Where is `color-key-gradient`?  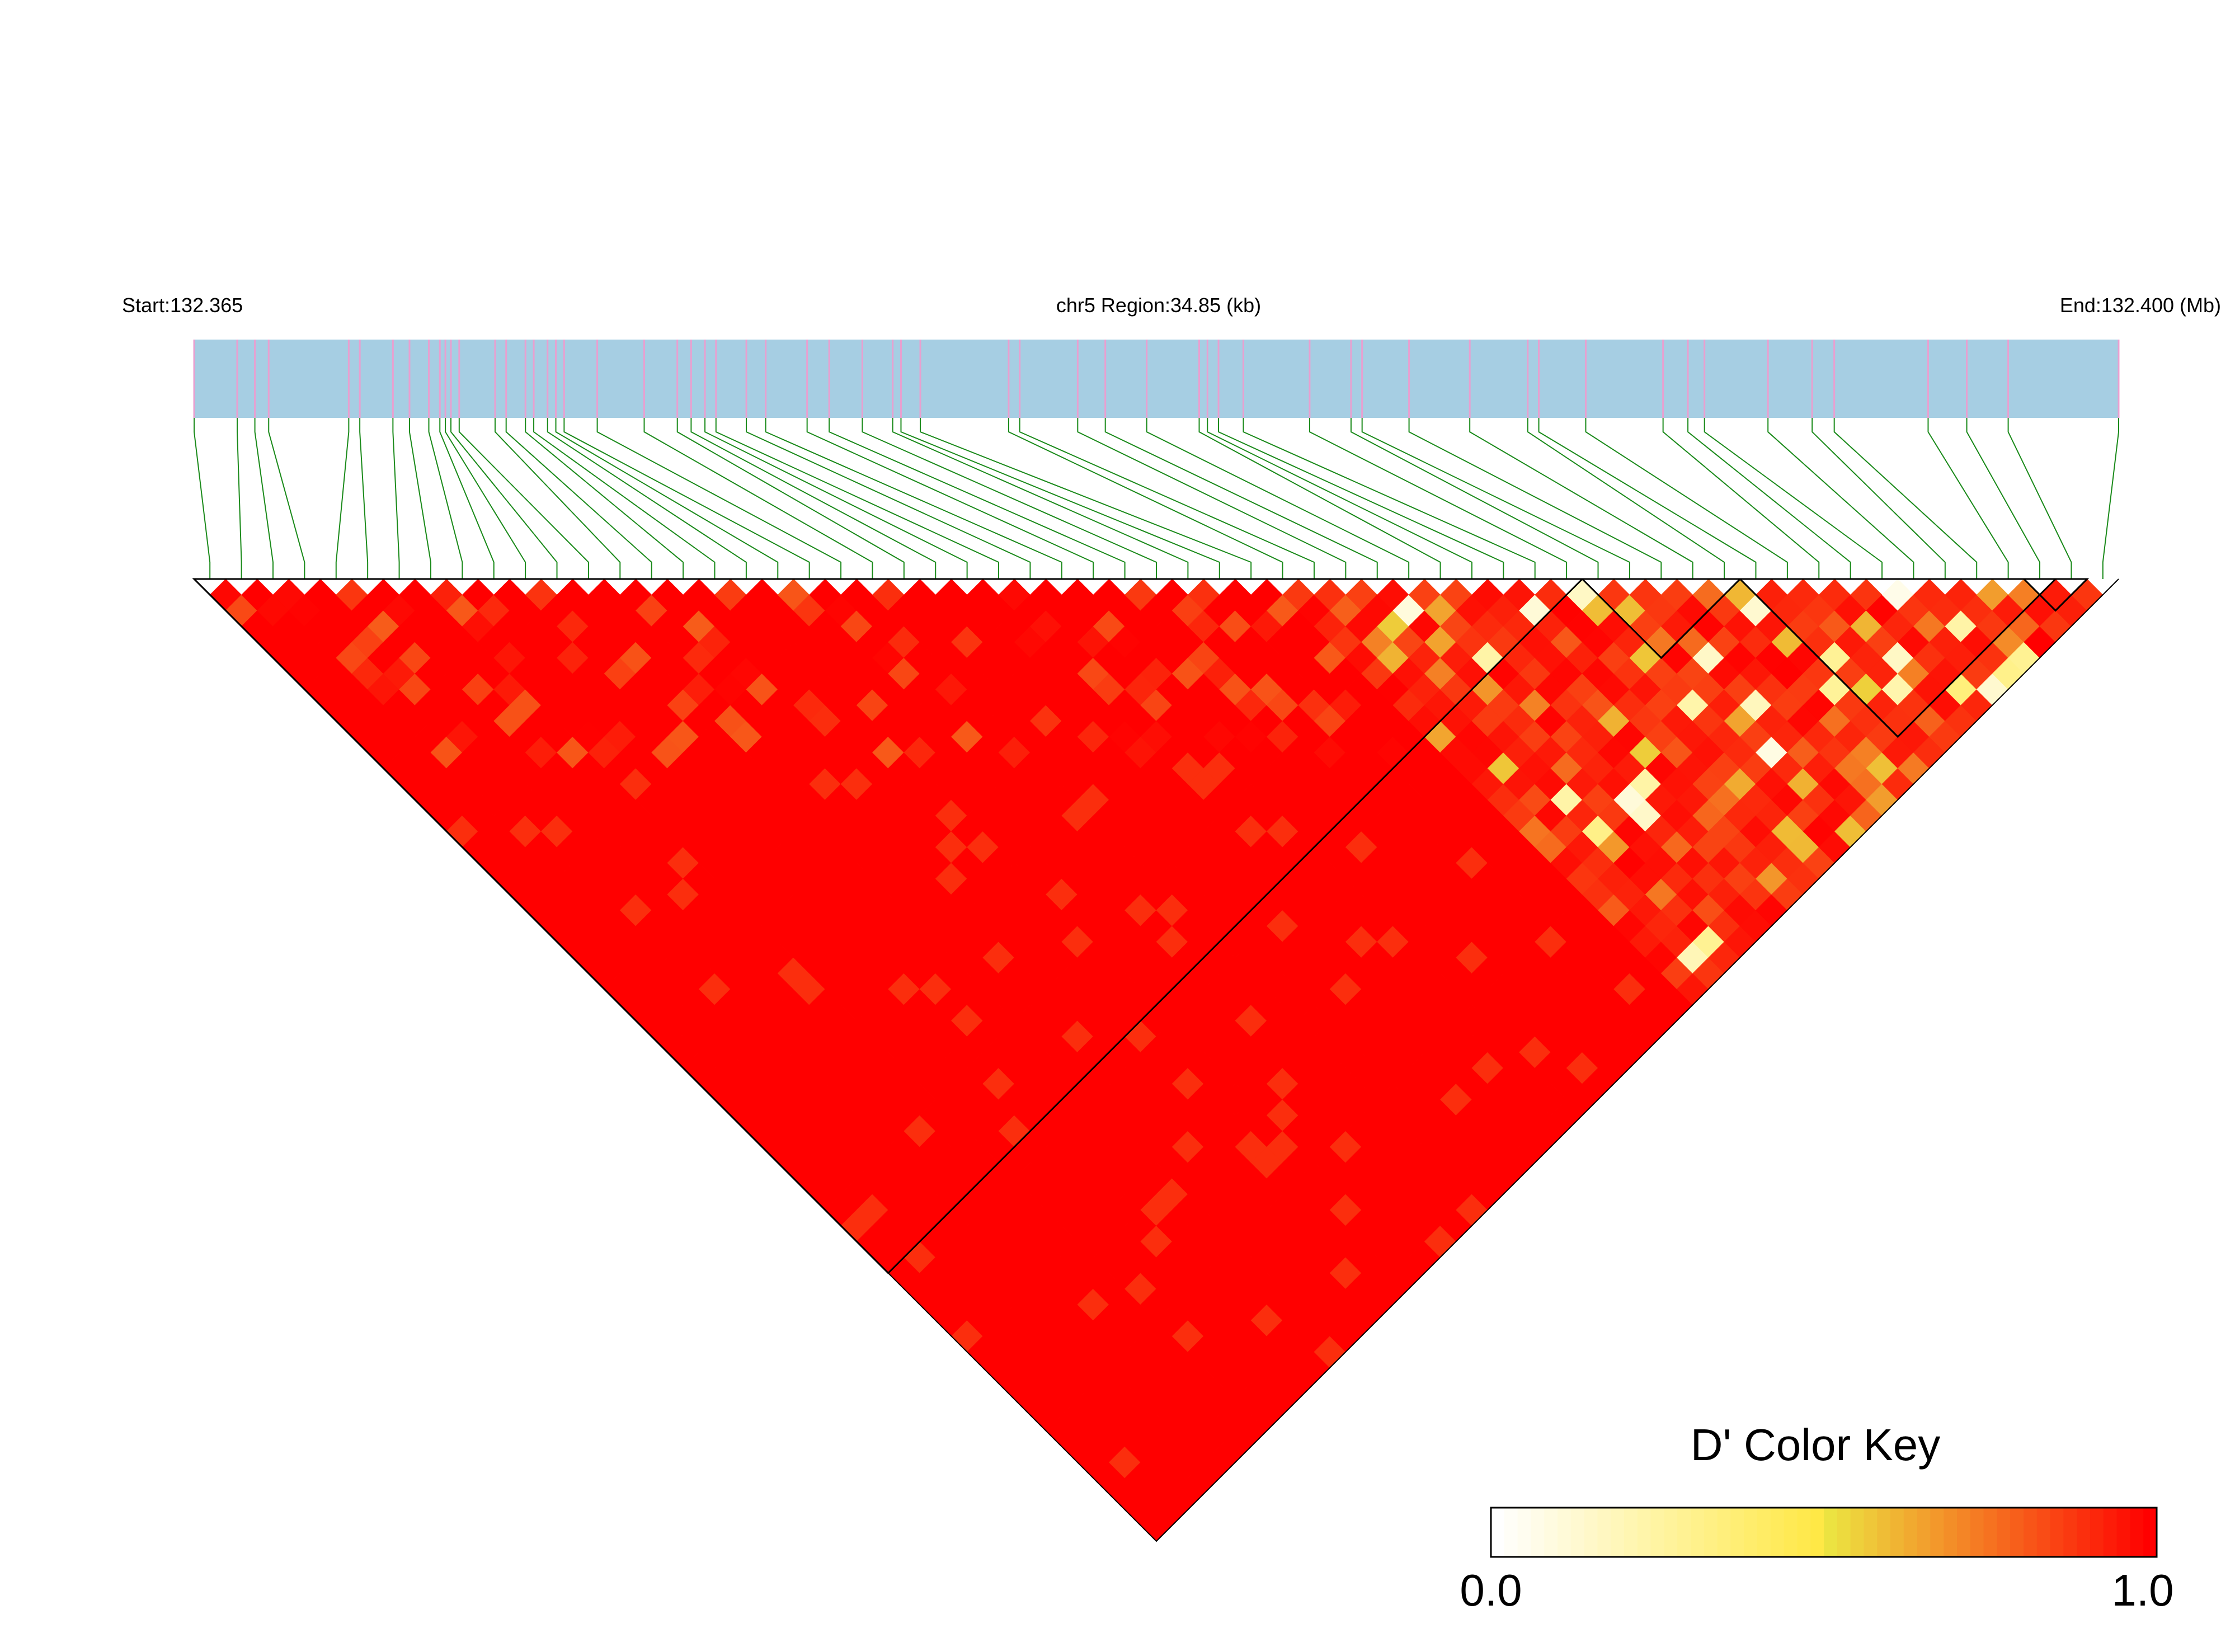
color-key-gradient is located at coordinates (1824, 1533).